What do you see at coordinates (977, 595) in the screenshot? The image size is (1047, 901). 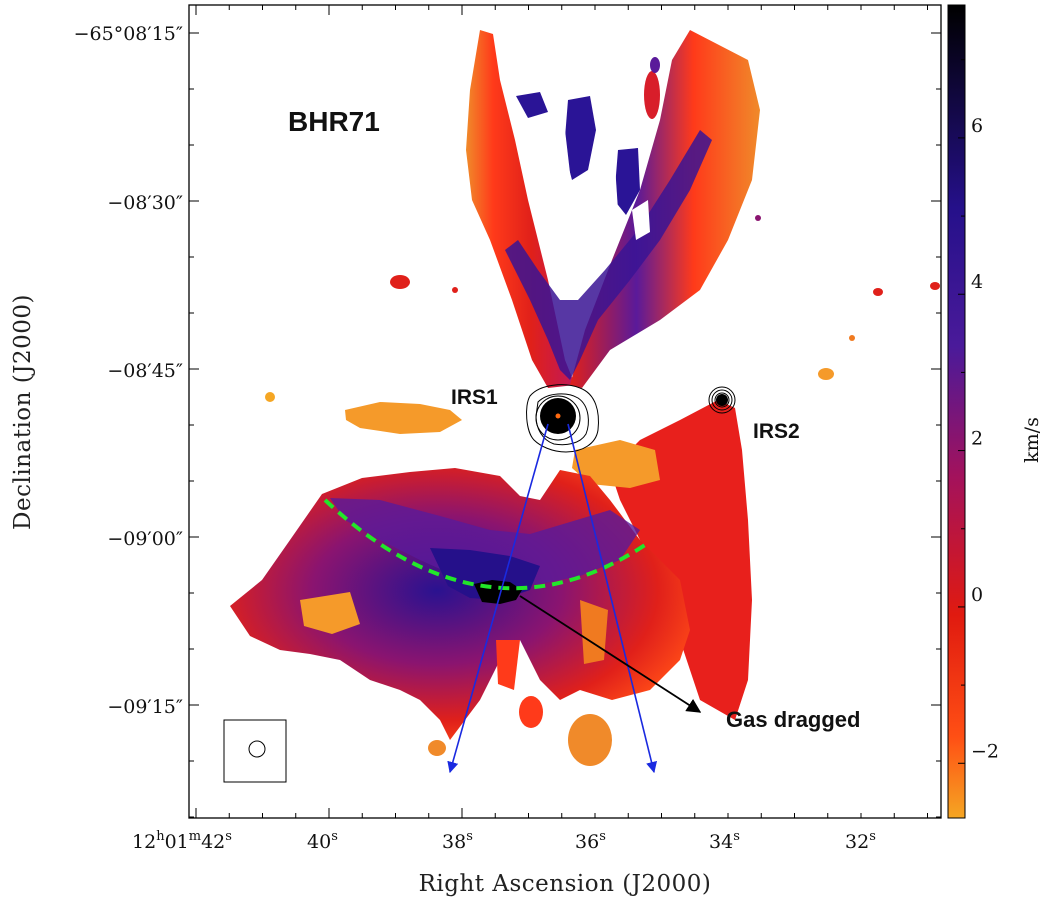 I see `colorbar-tick-label: 0` at bounding box center [977, 595].